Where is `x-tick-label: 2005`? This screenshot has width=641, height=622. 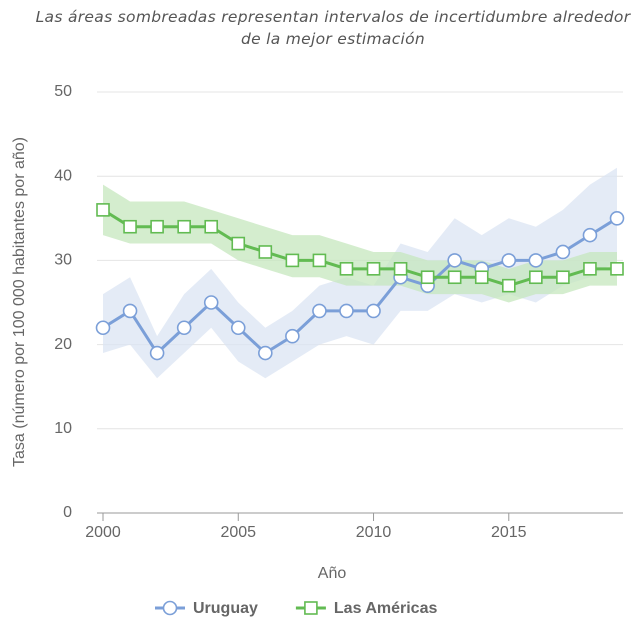 x-tick-label: 2005 is located at coordinates (238, 532).